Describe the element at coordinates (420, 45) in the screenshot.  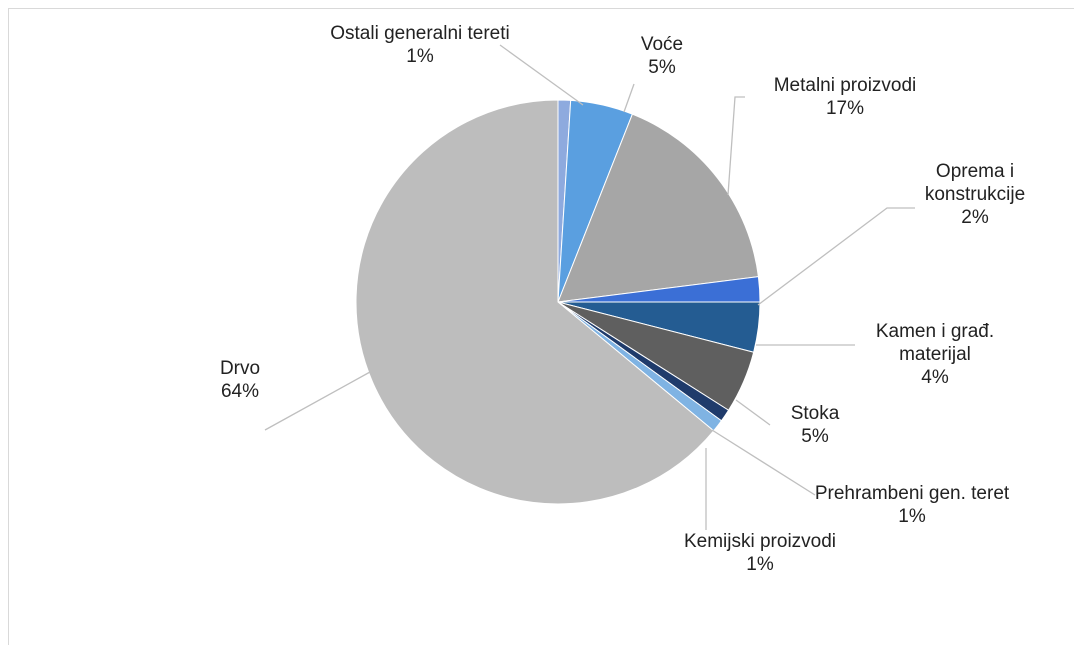
I see `data-label: Ostali generalni tereti 1%` at that location.